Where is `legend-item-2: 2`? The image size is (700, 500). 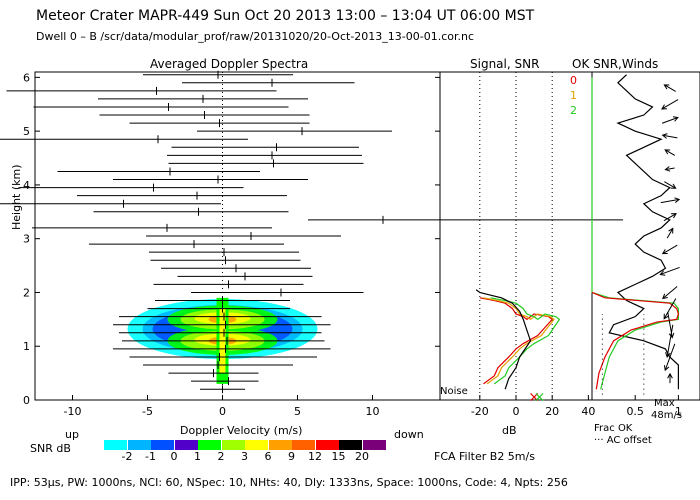
legend-item-2: 2 is located at coordinates (573, 110).